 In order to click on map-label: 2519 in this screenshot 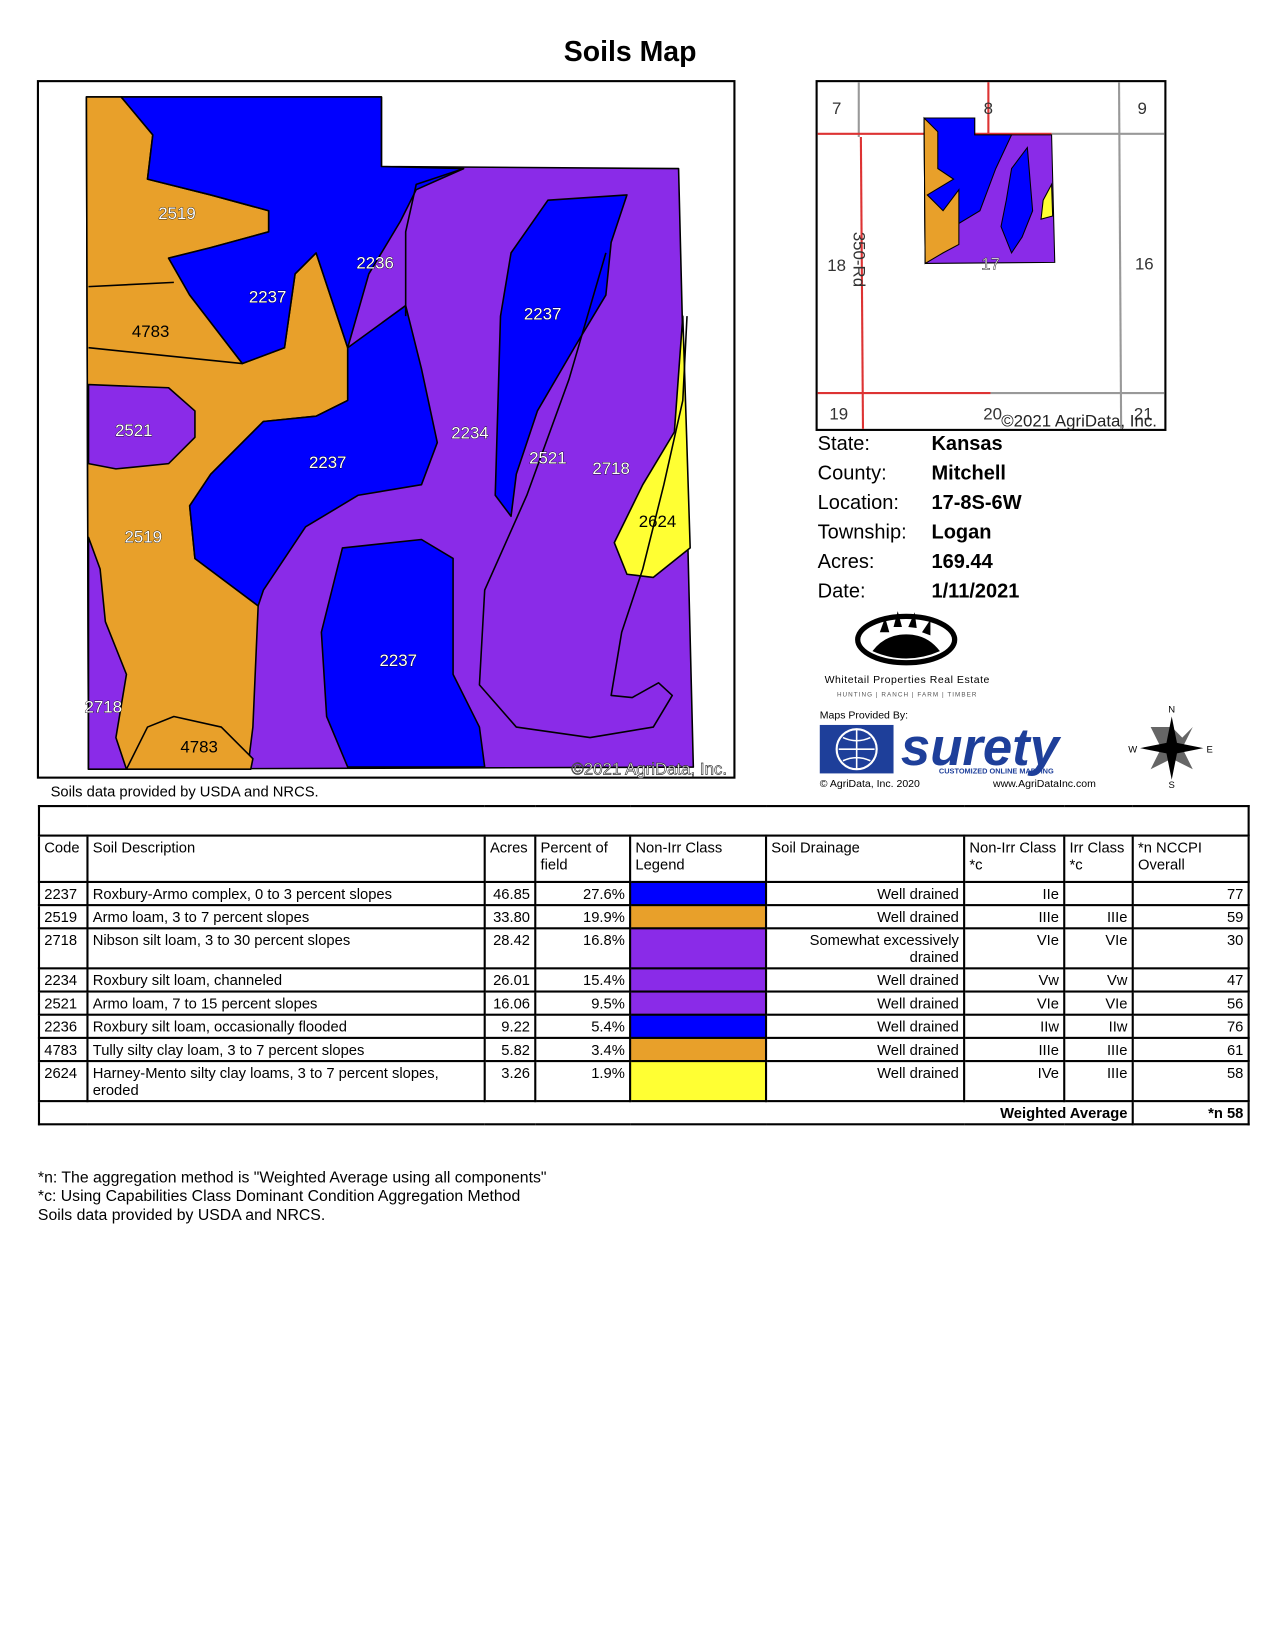, I will do `click(143, 537)`.